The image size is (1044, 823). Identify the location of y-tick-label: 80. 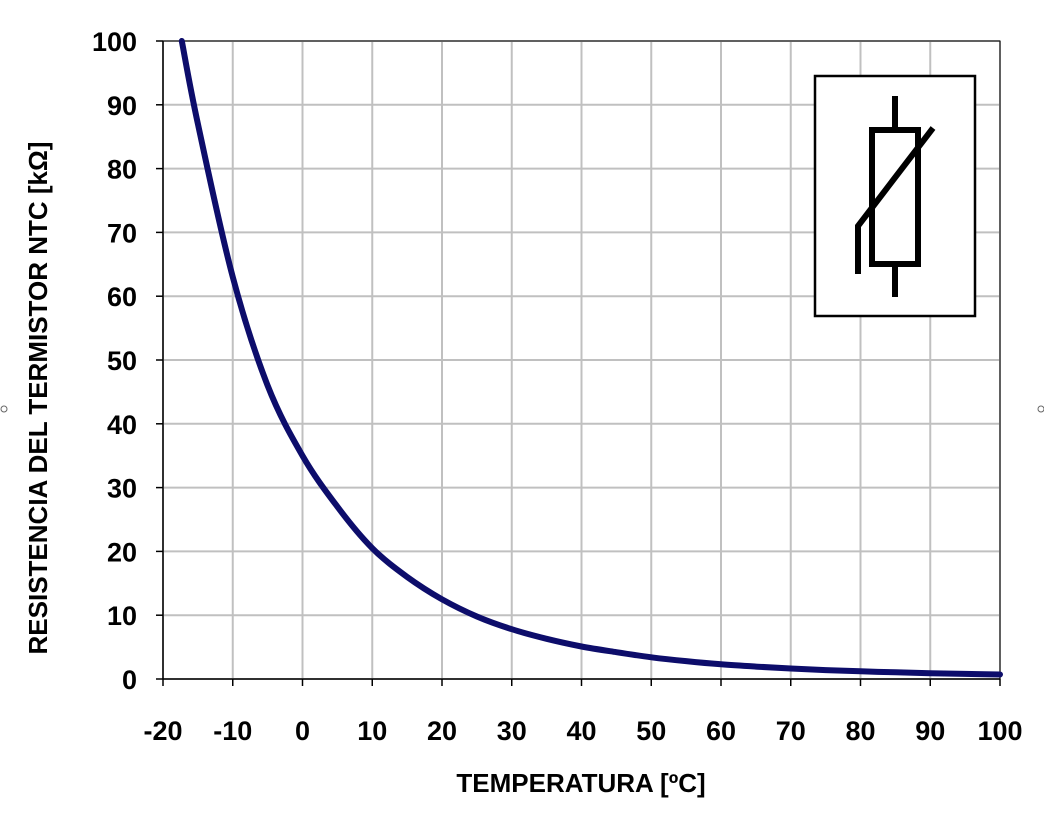
(122, 170).